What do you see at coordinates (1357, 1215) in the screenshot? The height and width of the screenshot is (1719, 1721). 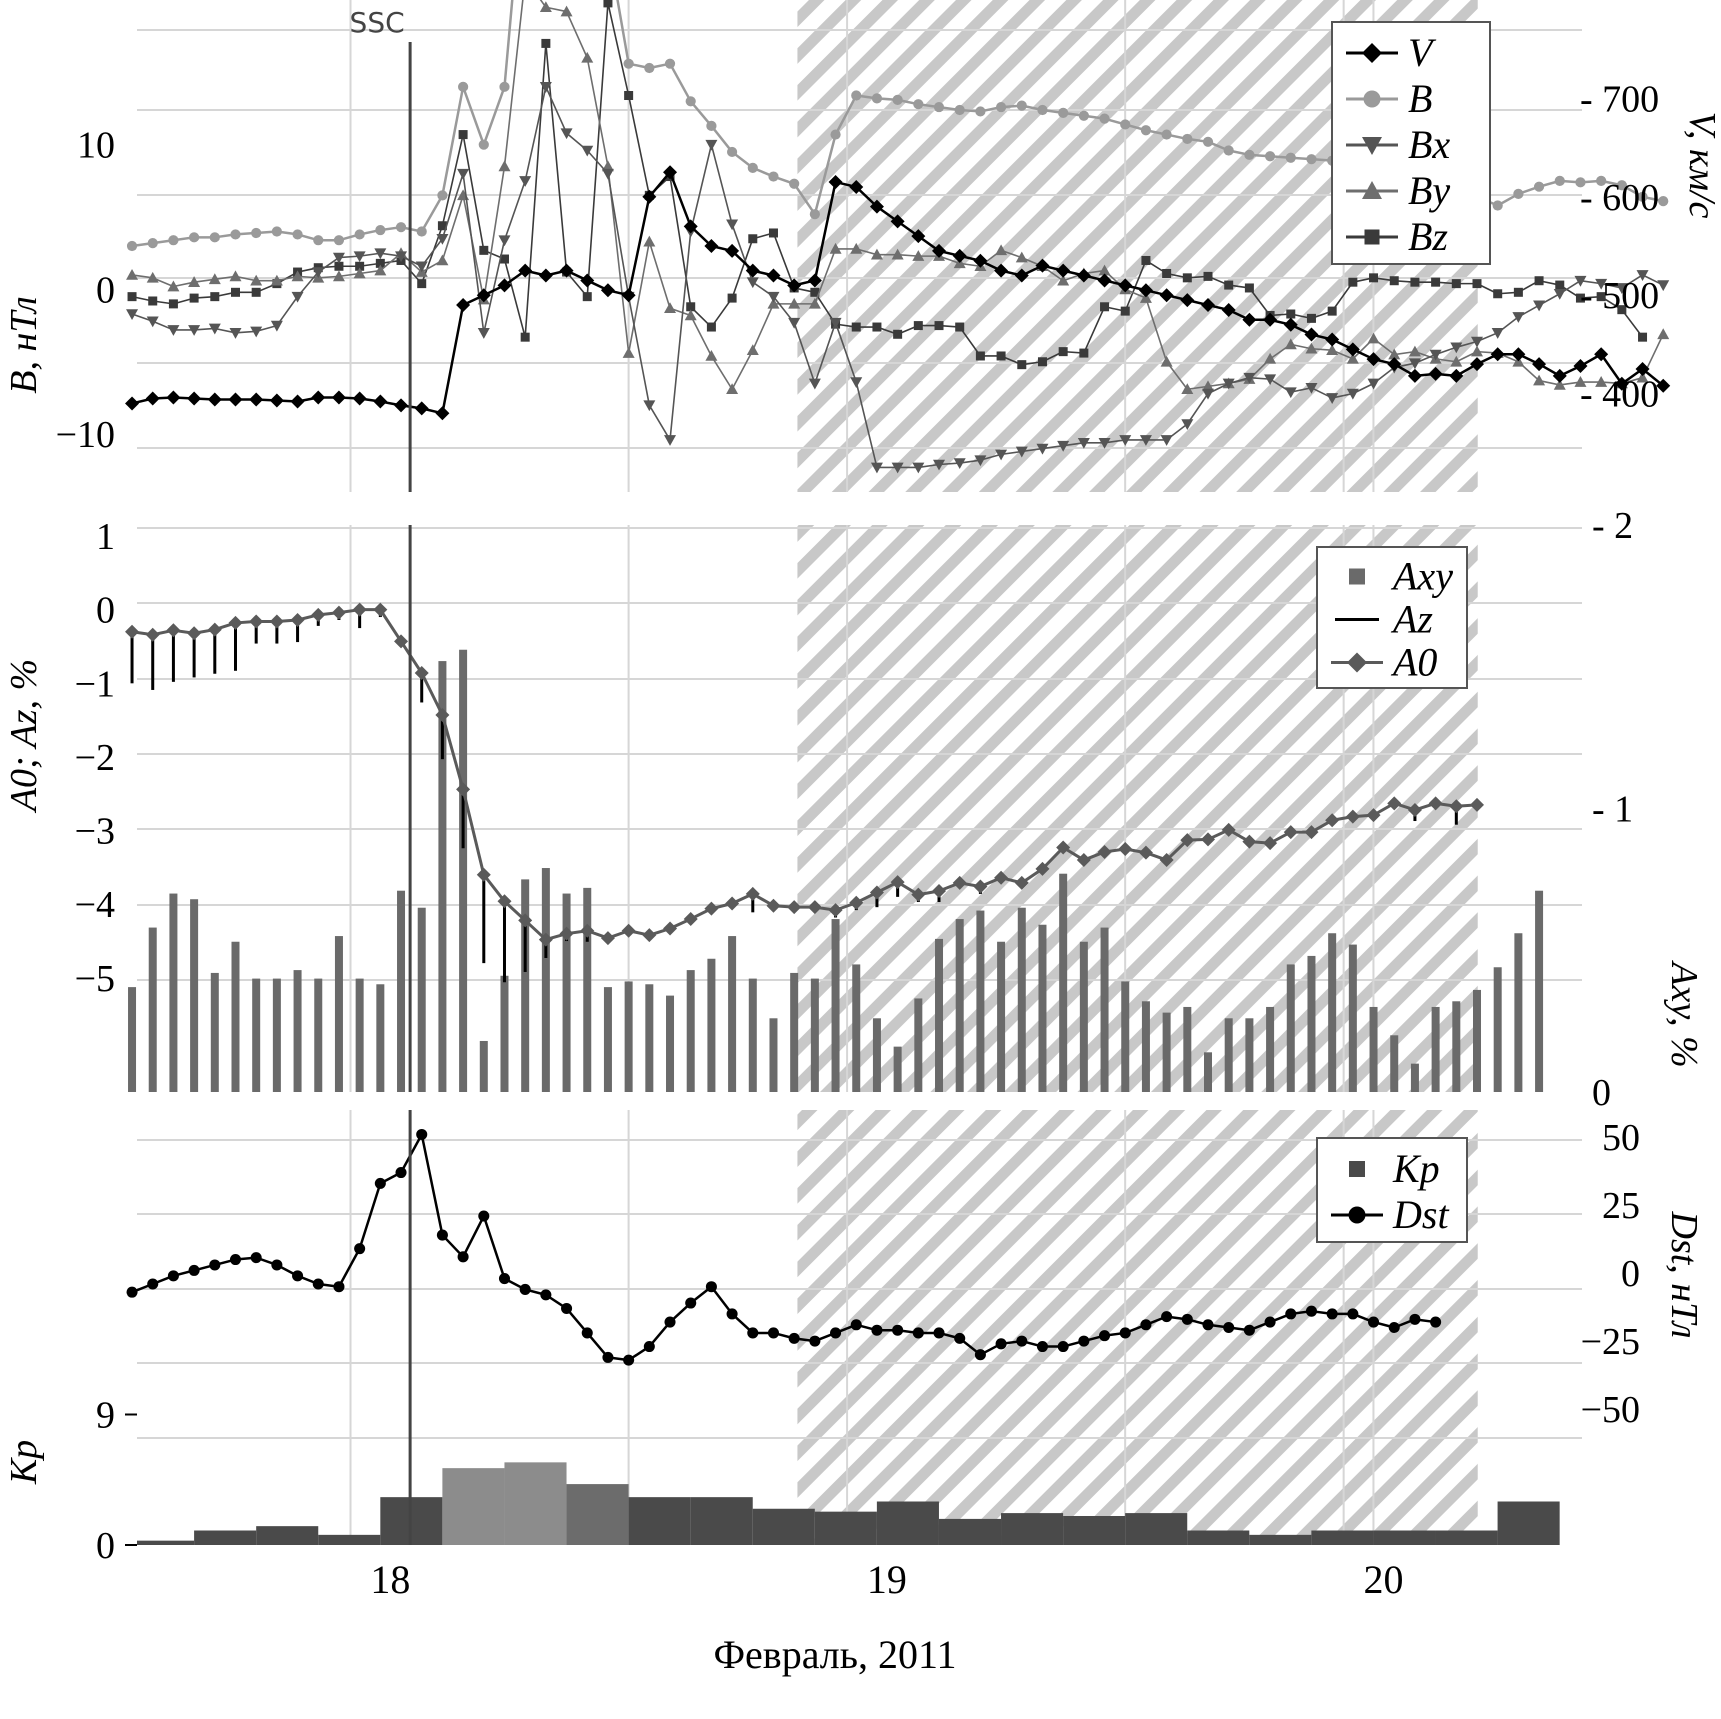 I see `legend-swatch-Dst` at bounding box center [1357, 1215].